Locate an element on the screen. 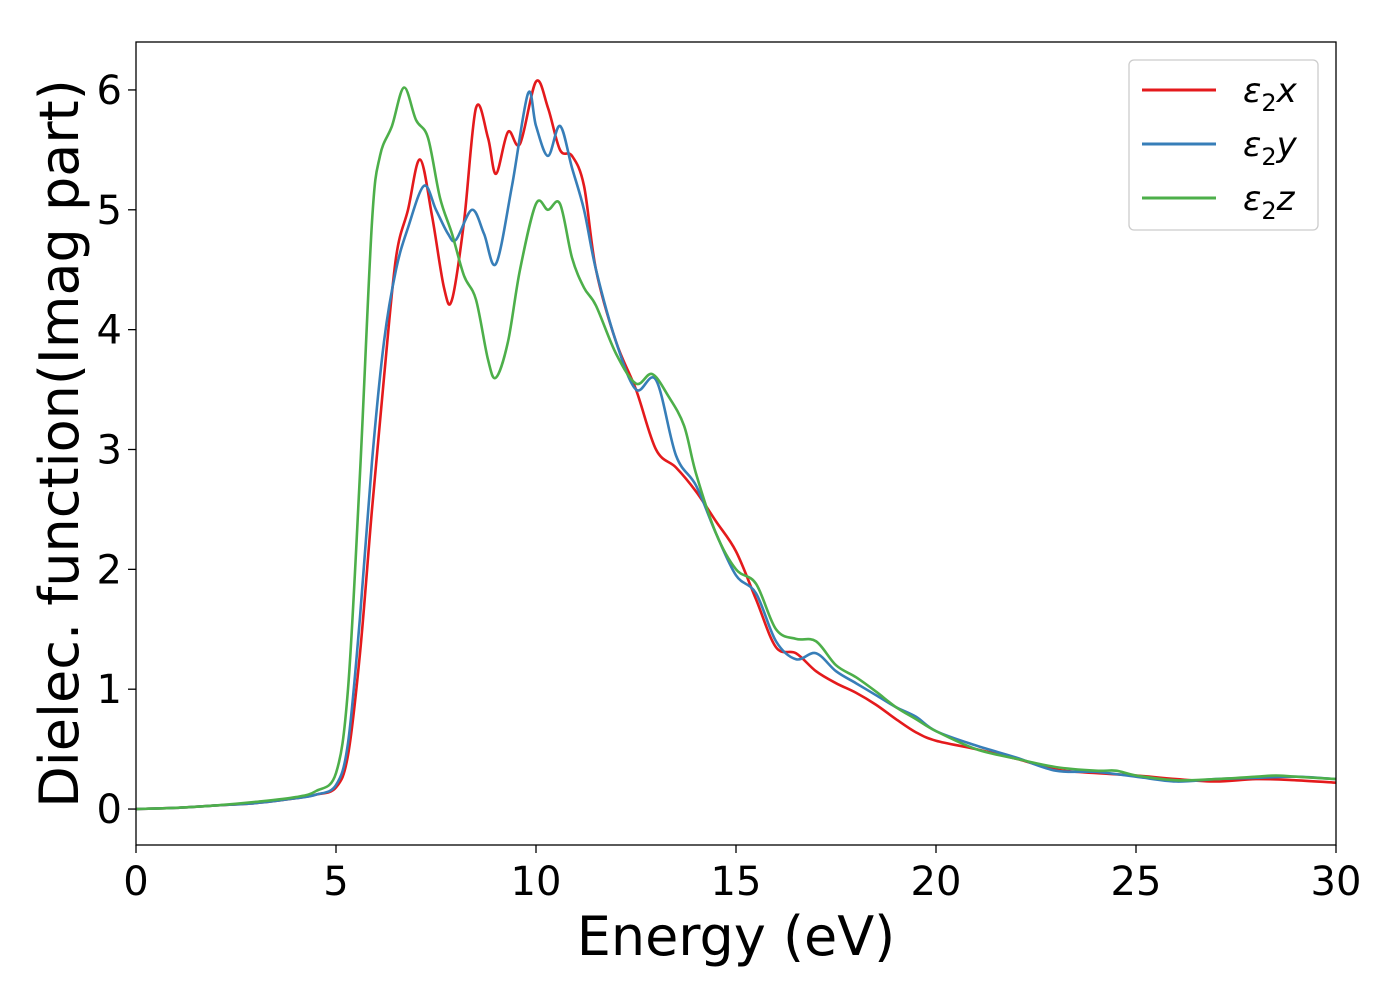  x-tick-label: 15 is located at coordinates (736, 882).